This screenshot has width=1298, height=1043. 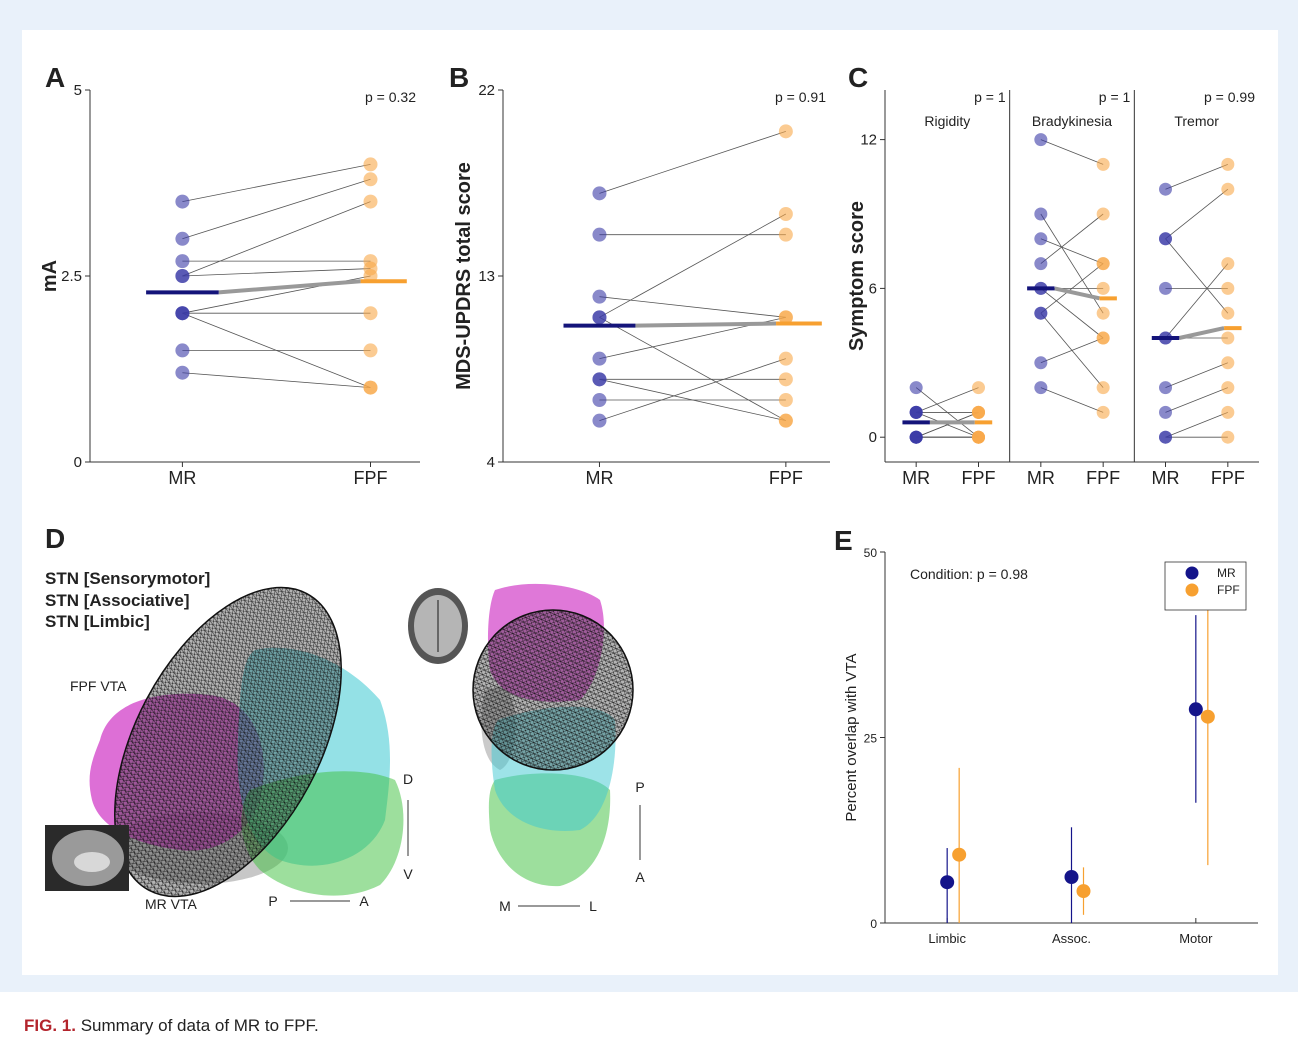 I want to click on y-tick-label: 2.5, so click(x=71, y=276).